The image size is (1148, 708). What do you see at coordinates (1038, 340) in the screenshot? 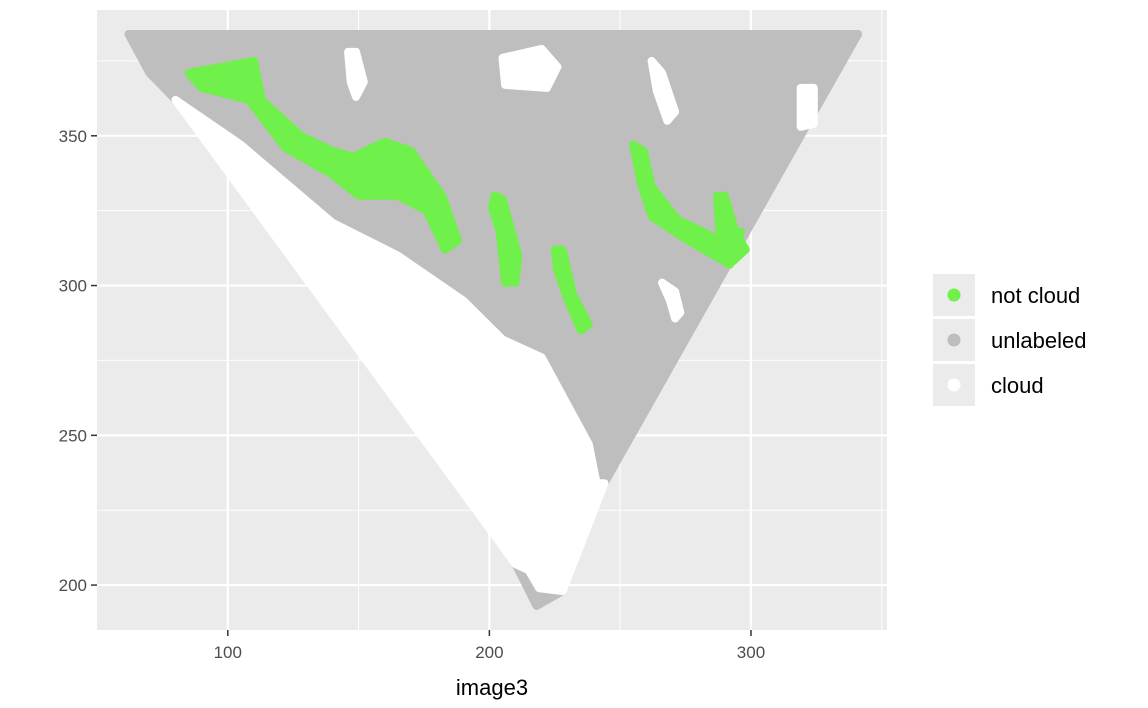
I see `legend-label-unlabeled: unlabeled` at bounding box center [1038, 340].